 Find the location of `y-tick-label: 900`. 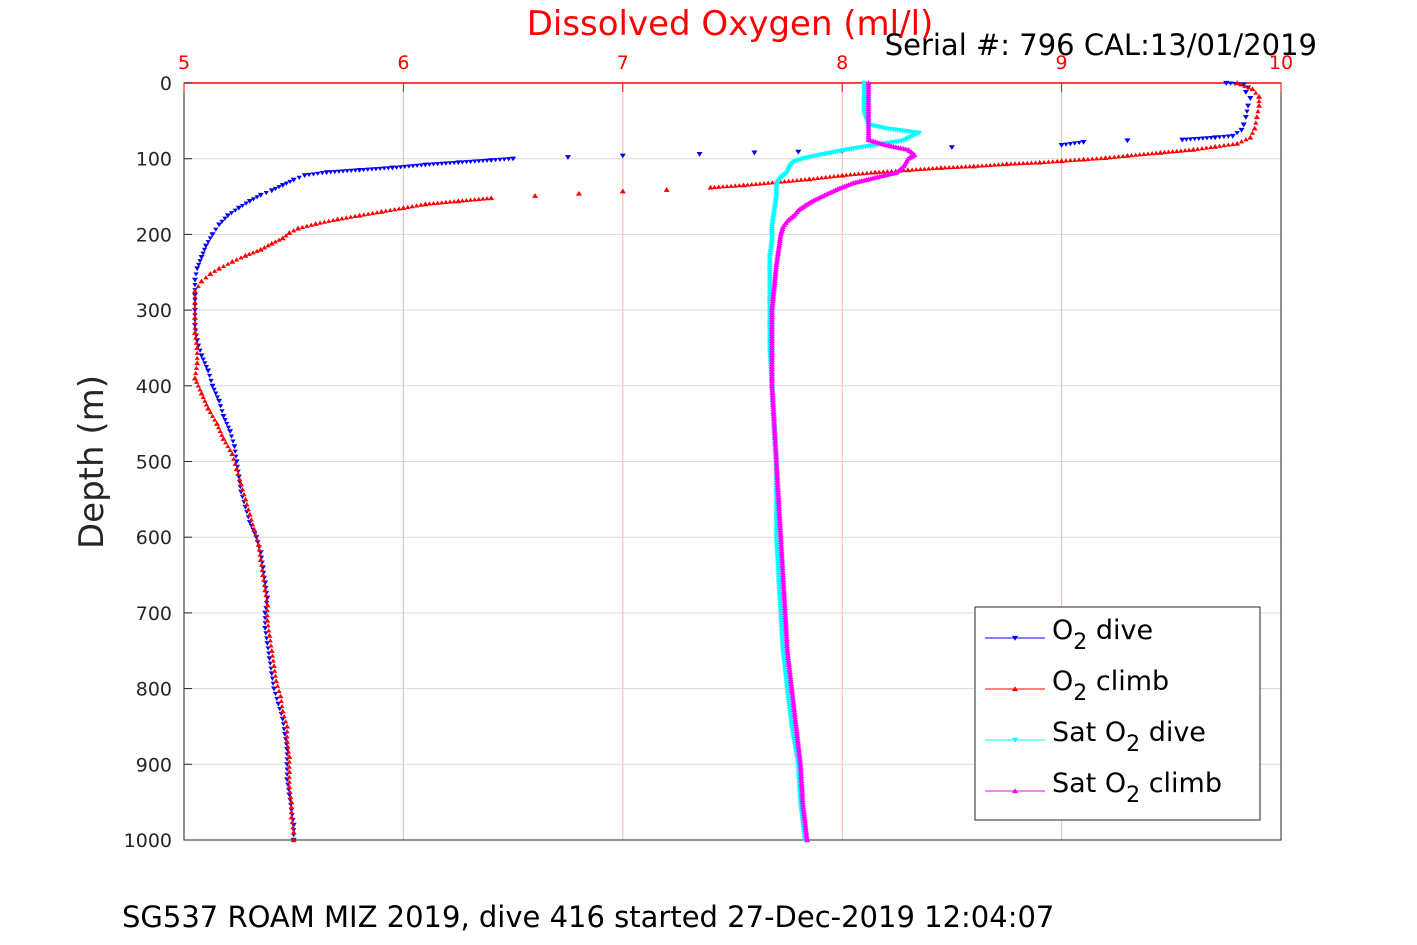

y-tick-label: 900 is located at coordinates (154, 765).